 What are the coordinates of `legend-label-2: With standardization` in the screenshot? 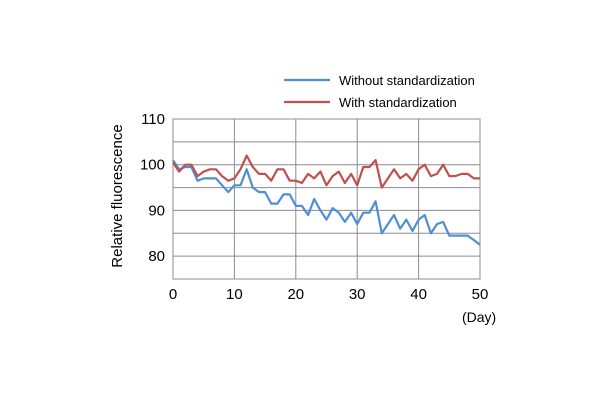 It's located at (398, 102).